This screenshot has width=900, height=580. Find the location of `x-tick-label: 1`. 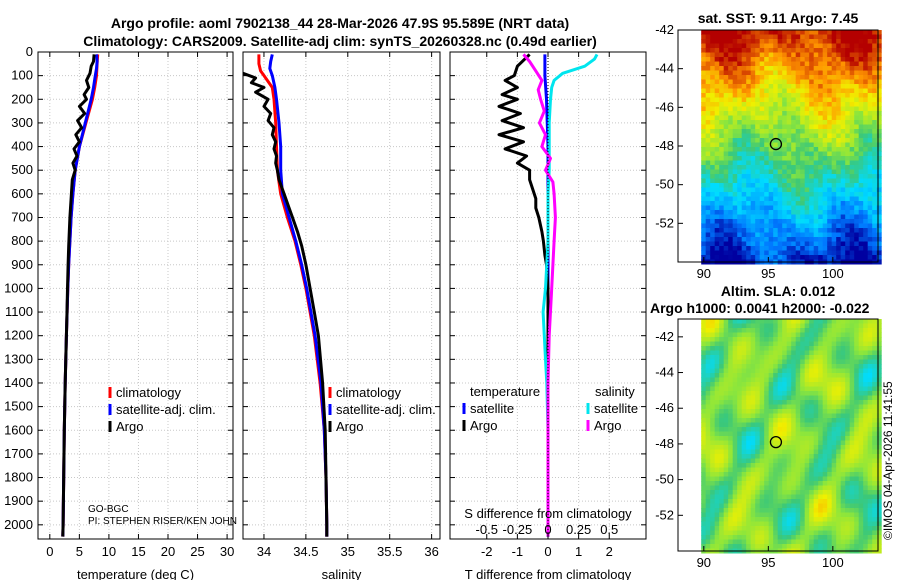

x-tick-label: 1 is located at coordinates (578, 551).